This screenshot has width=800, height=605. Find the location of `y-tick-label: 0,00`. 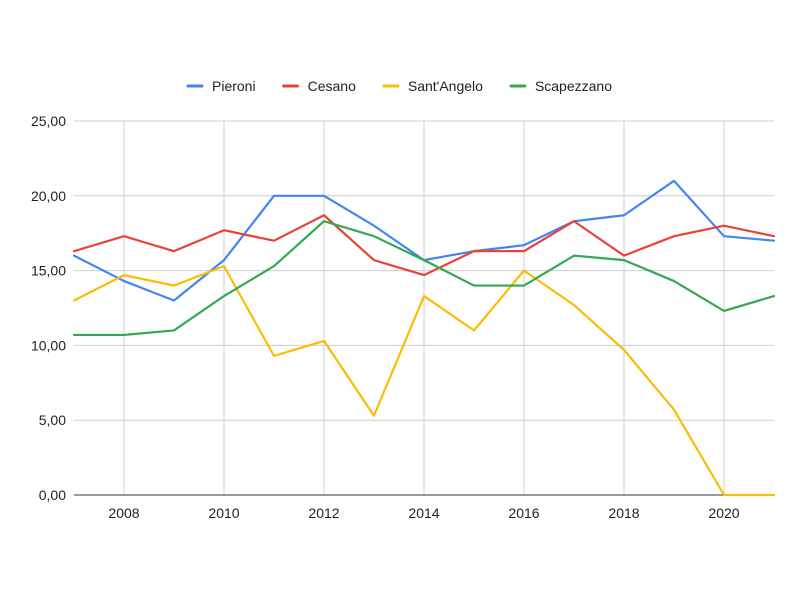

y-tick-label: 0,00 is located at coordinates (52, 495).